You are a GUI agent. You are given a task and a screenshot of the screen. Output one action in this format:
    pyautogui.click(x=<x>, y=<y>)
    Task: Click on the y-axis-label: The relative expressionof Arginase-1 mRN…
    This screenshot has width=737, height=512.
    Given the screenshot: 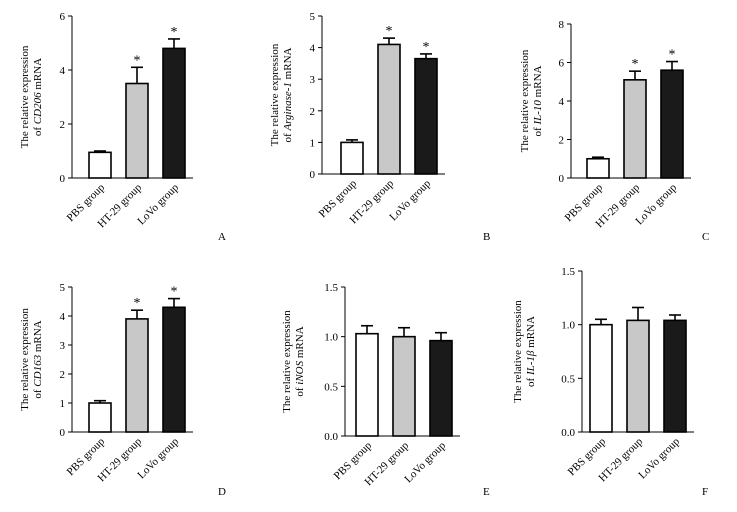 What is the action you would take?
    pyautogui.click(x=281, y=94)
    